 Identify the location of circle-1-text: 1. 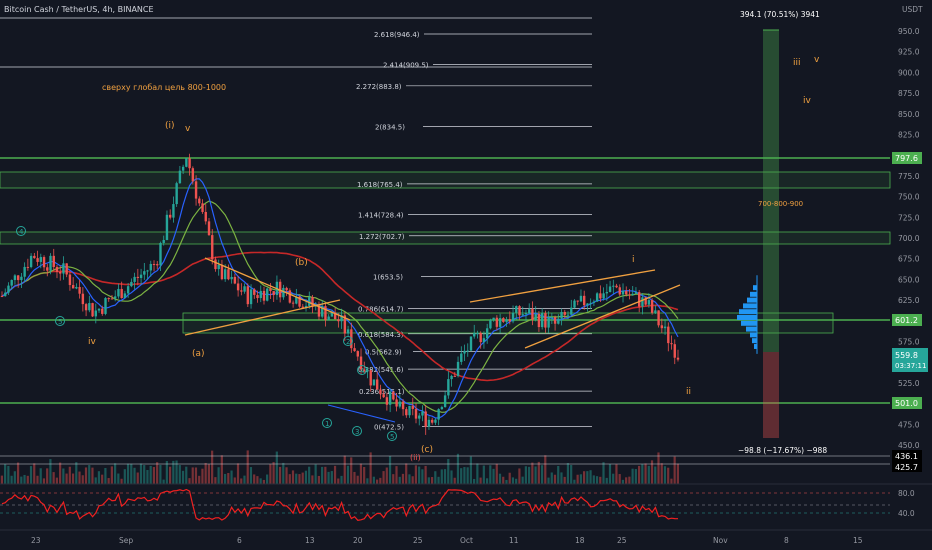
(327, 424).